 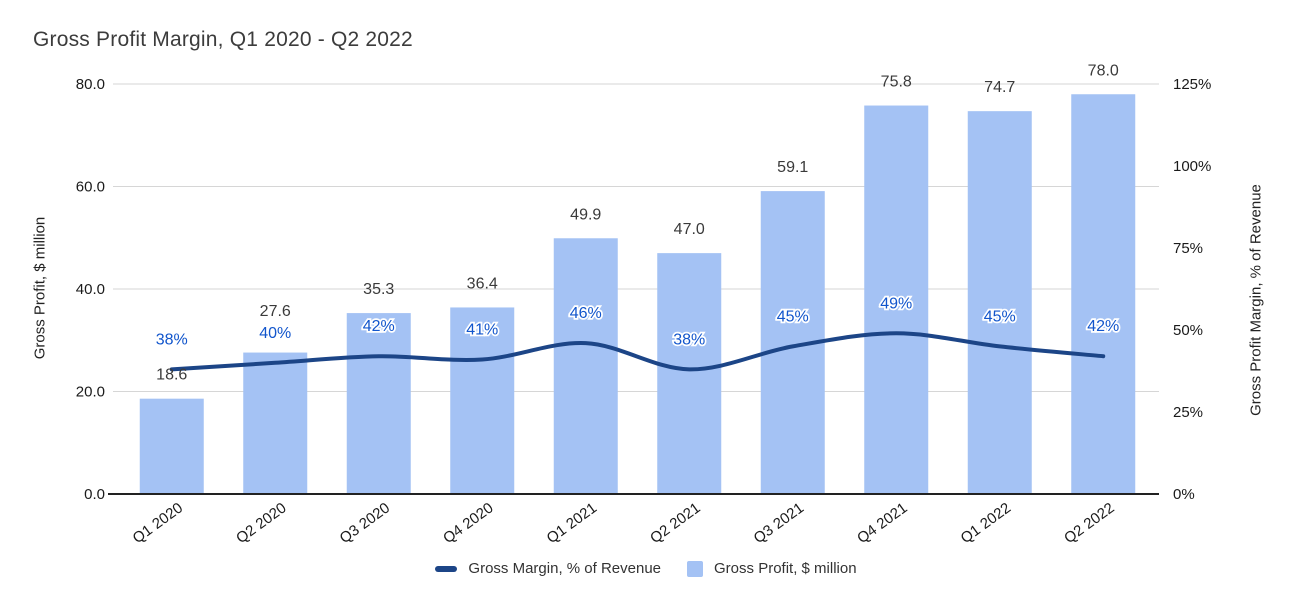 I want to click on percent-data-label: 49%, so click(x=896, y=303).